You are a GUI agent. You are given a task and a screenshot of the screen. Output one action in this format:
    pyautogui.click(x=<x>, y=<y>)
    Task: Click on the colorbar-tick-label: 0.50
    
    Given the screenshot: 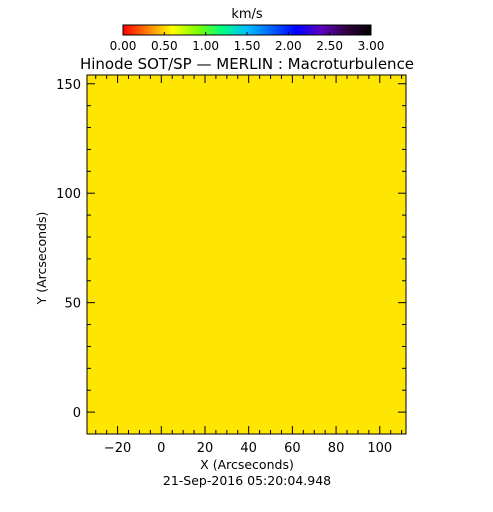 What is the action you would take?
    pyautogui.click(x=164, y=46)
    